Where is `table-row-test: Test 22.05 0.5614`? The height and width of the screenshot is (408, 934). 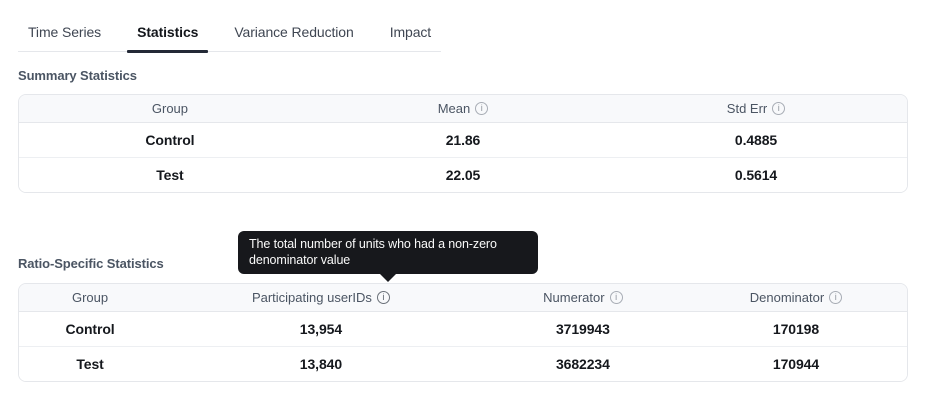
table-row-test: Test 22.05 0.5614 is located at coordinates (463, 174).